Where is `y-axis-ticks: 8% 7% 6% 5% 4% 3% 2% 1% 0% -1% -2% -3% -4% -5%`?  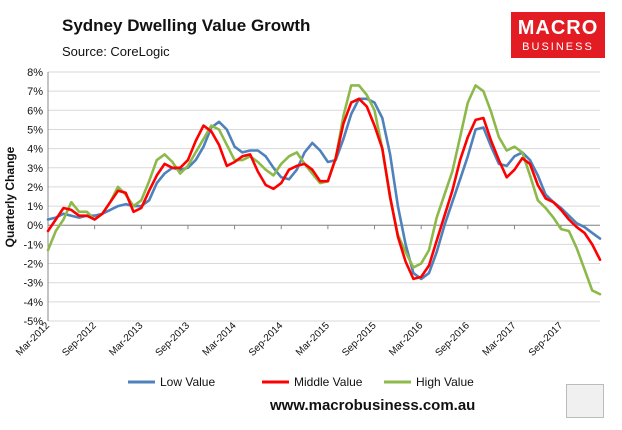 y-axis-ticks: 8% 7% 6% 5% 4% 3% 2% 1% 0% -1% -2% -3% -4% -5% is located at coordinates (33, 197).